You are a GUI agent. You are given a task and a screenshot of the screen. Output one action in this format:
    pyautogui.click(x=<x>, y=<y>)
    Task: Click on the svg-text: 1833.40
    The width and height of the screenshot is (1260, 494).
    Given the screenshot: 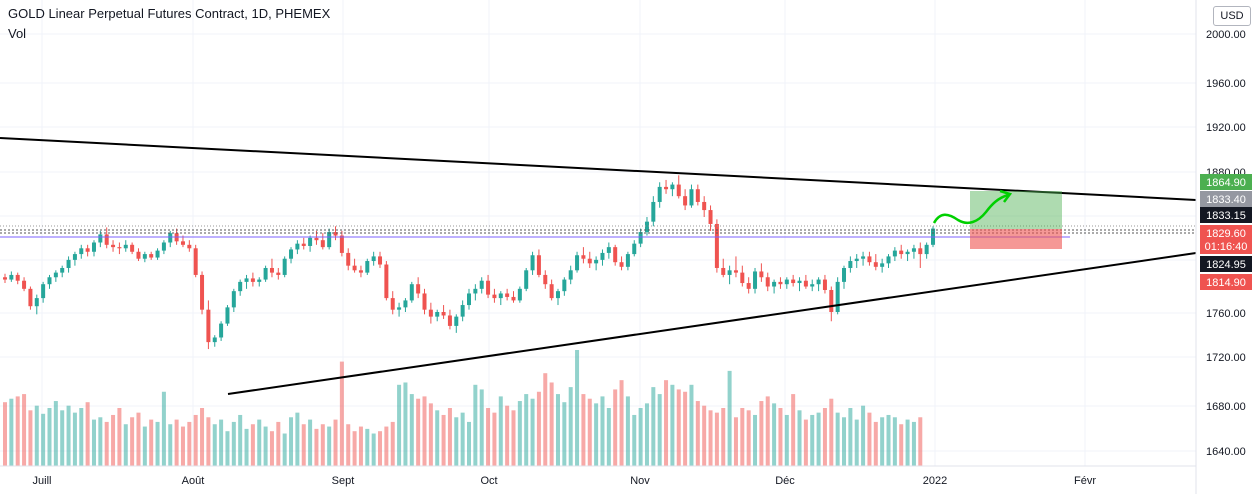 What is the action you would take?
    pyautogui.click(x=1226, y=200)
    